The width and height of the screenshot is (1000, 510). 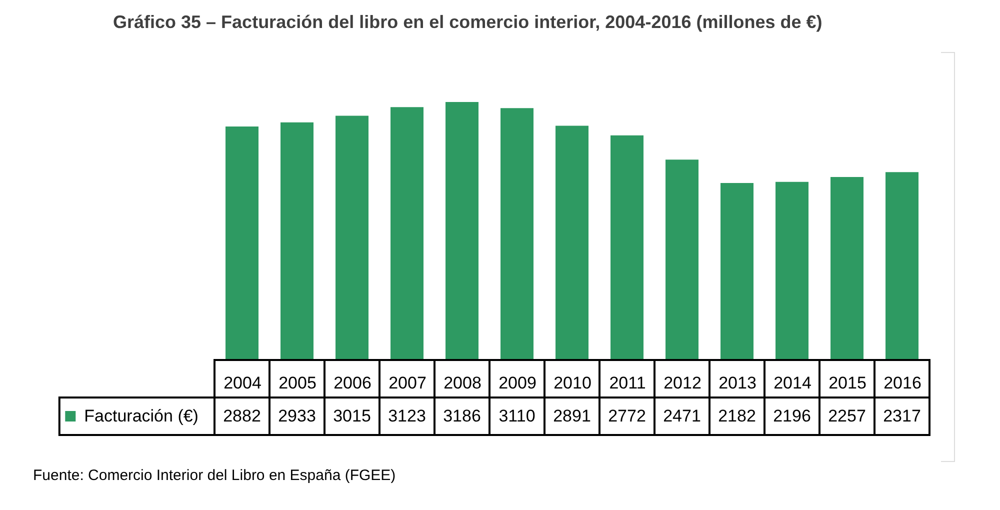 What do you see at coordinates (214, 475) in the screenshot?
I see `source-note: Fuente: Comercio Interior del Libro en España (FGEE)` at bounding box center [214, 475].